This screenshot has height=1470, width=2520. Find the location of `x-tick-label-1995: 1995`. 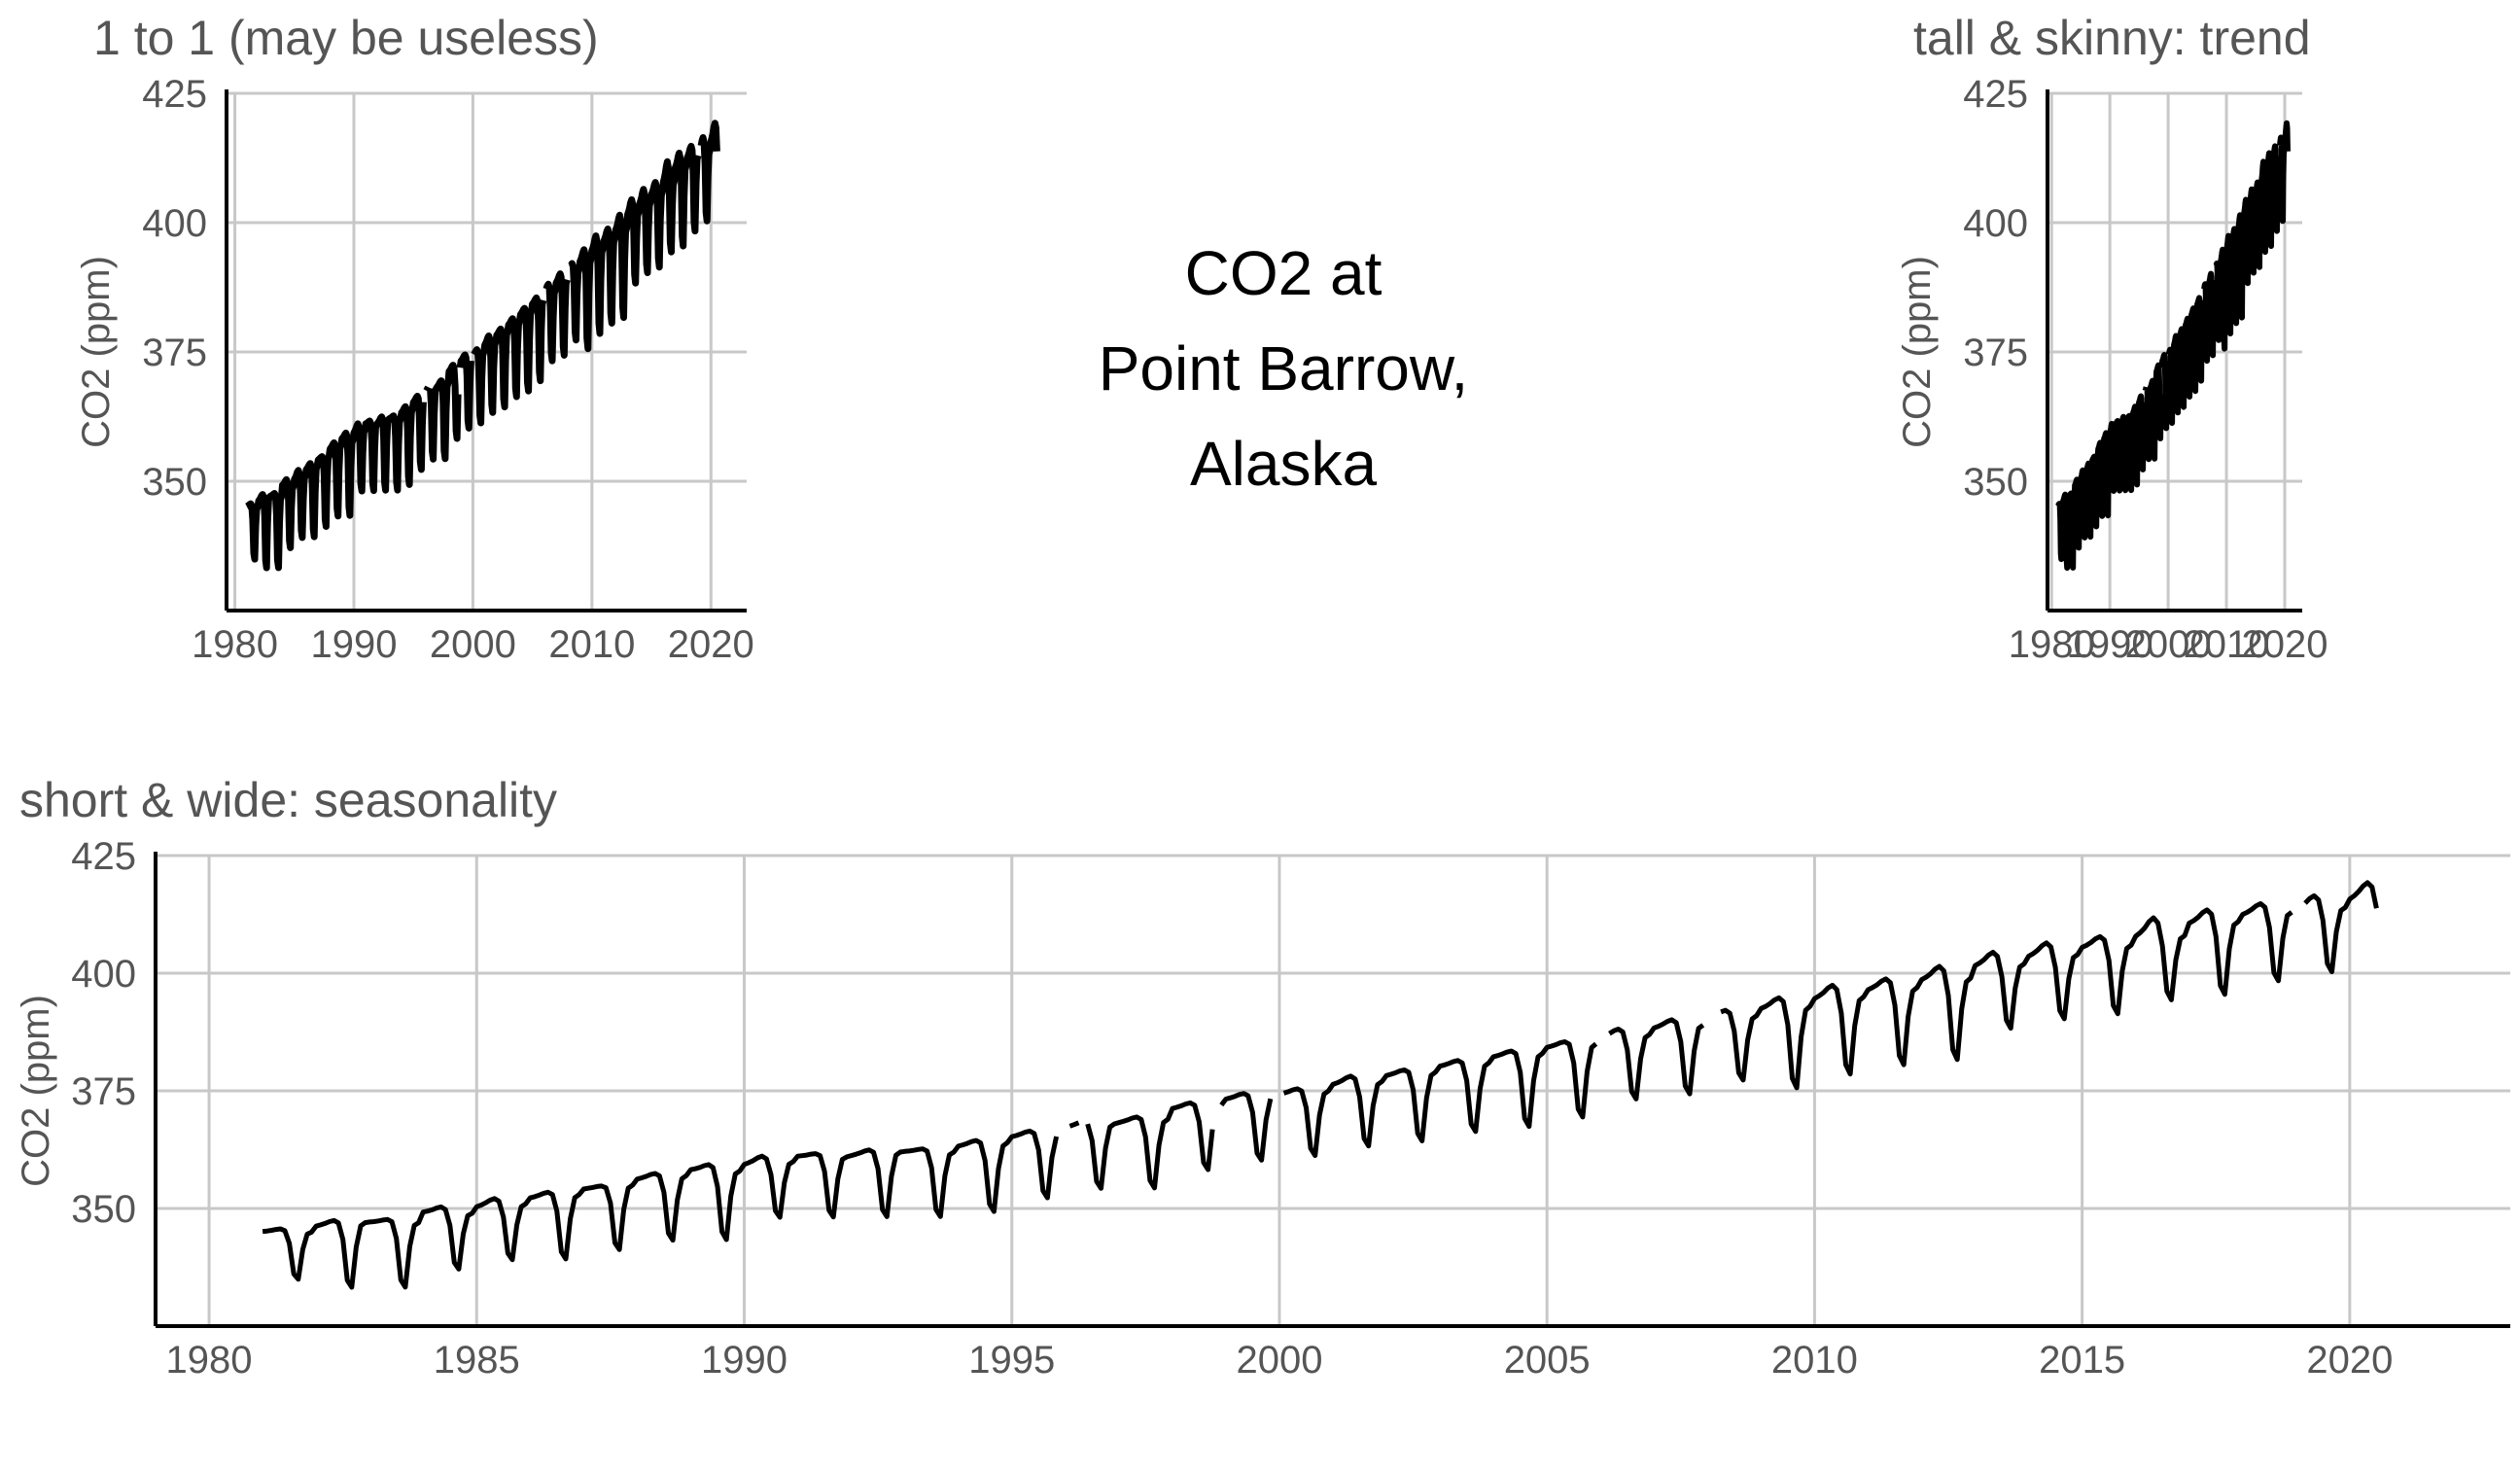

x-tick-label-1995: 1995 is located at coordinates (1011, 1360).